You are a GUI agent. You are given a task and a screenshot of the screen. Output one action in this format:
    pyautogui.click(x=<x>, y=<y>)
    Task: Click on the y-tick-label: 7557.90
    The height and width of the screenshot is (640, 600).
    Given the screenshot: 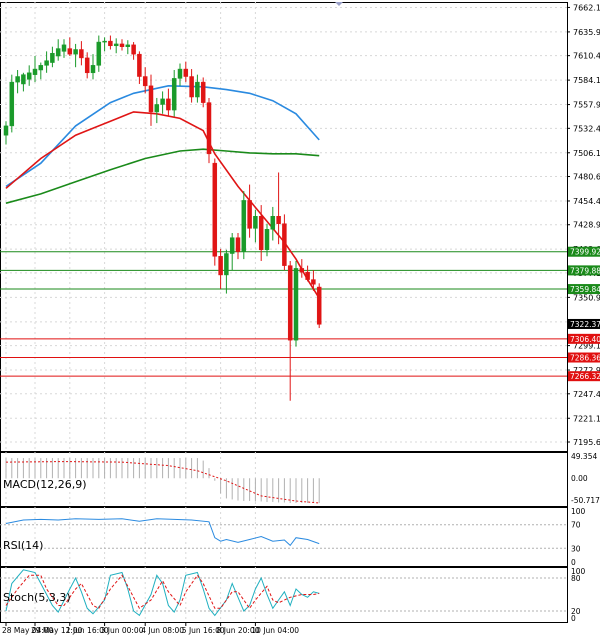 What is the action you would take?
    pyautogui.click(x=586, y=105)
    